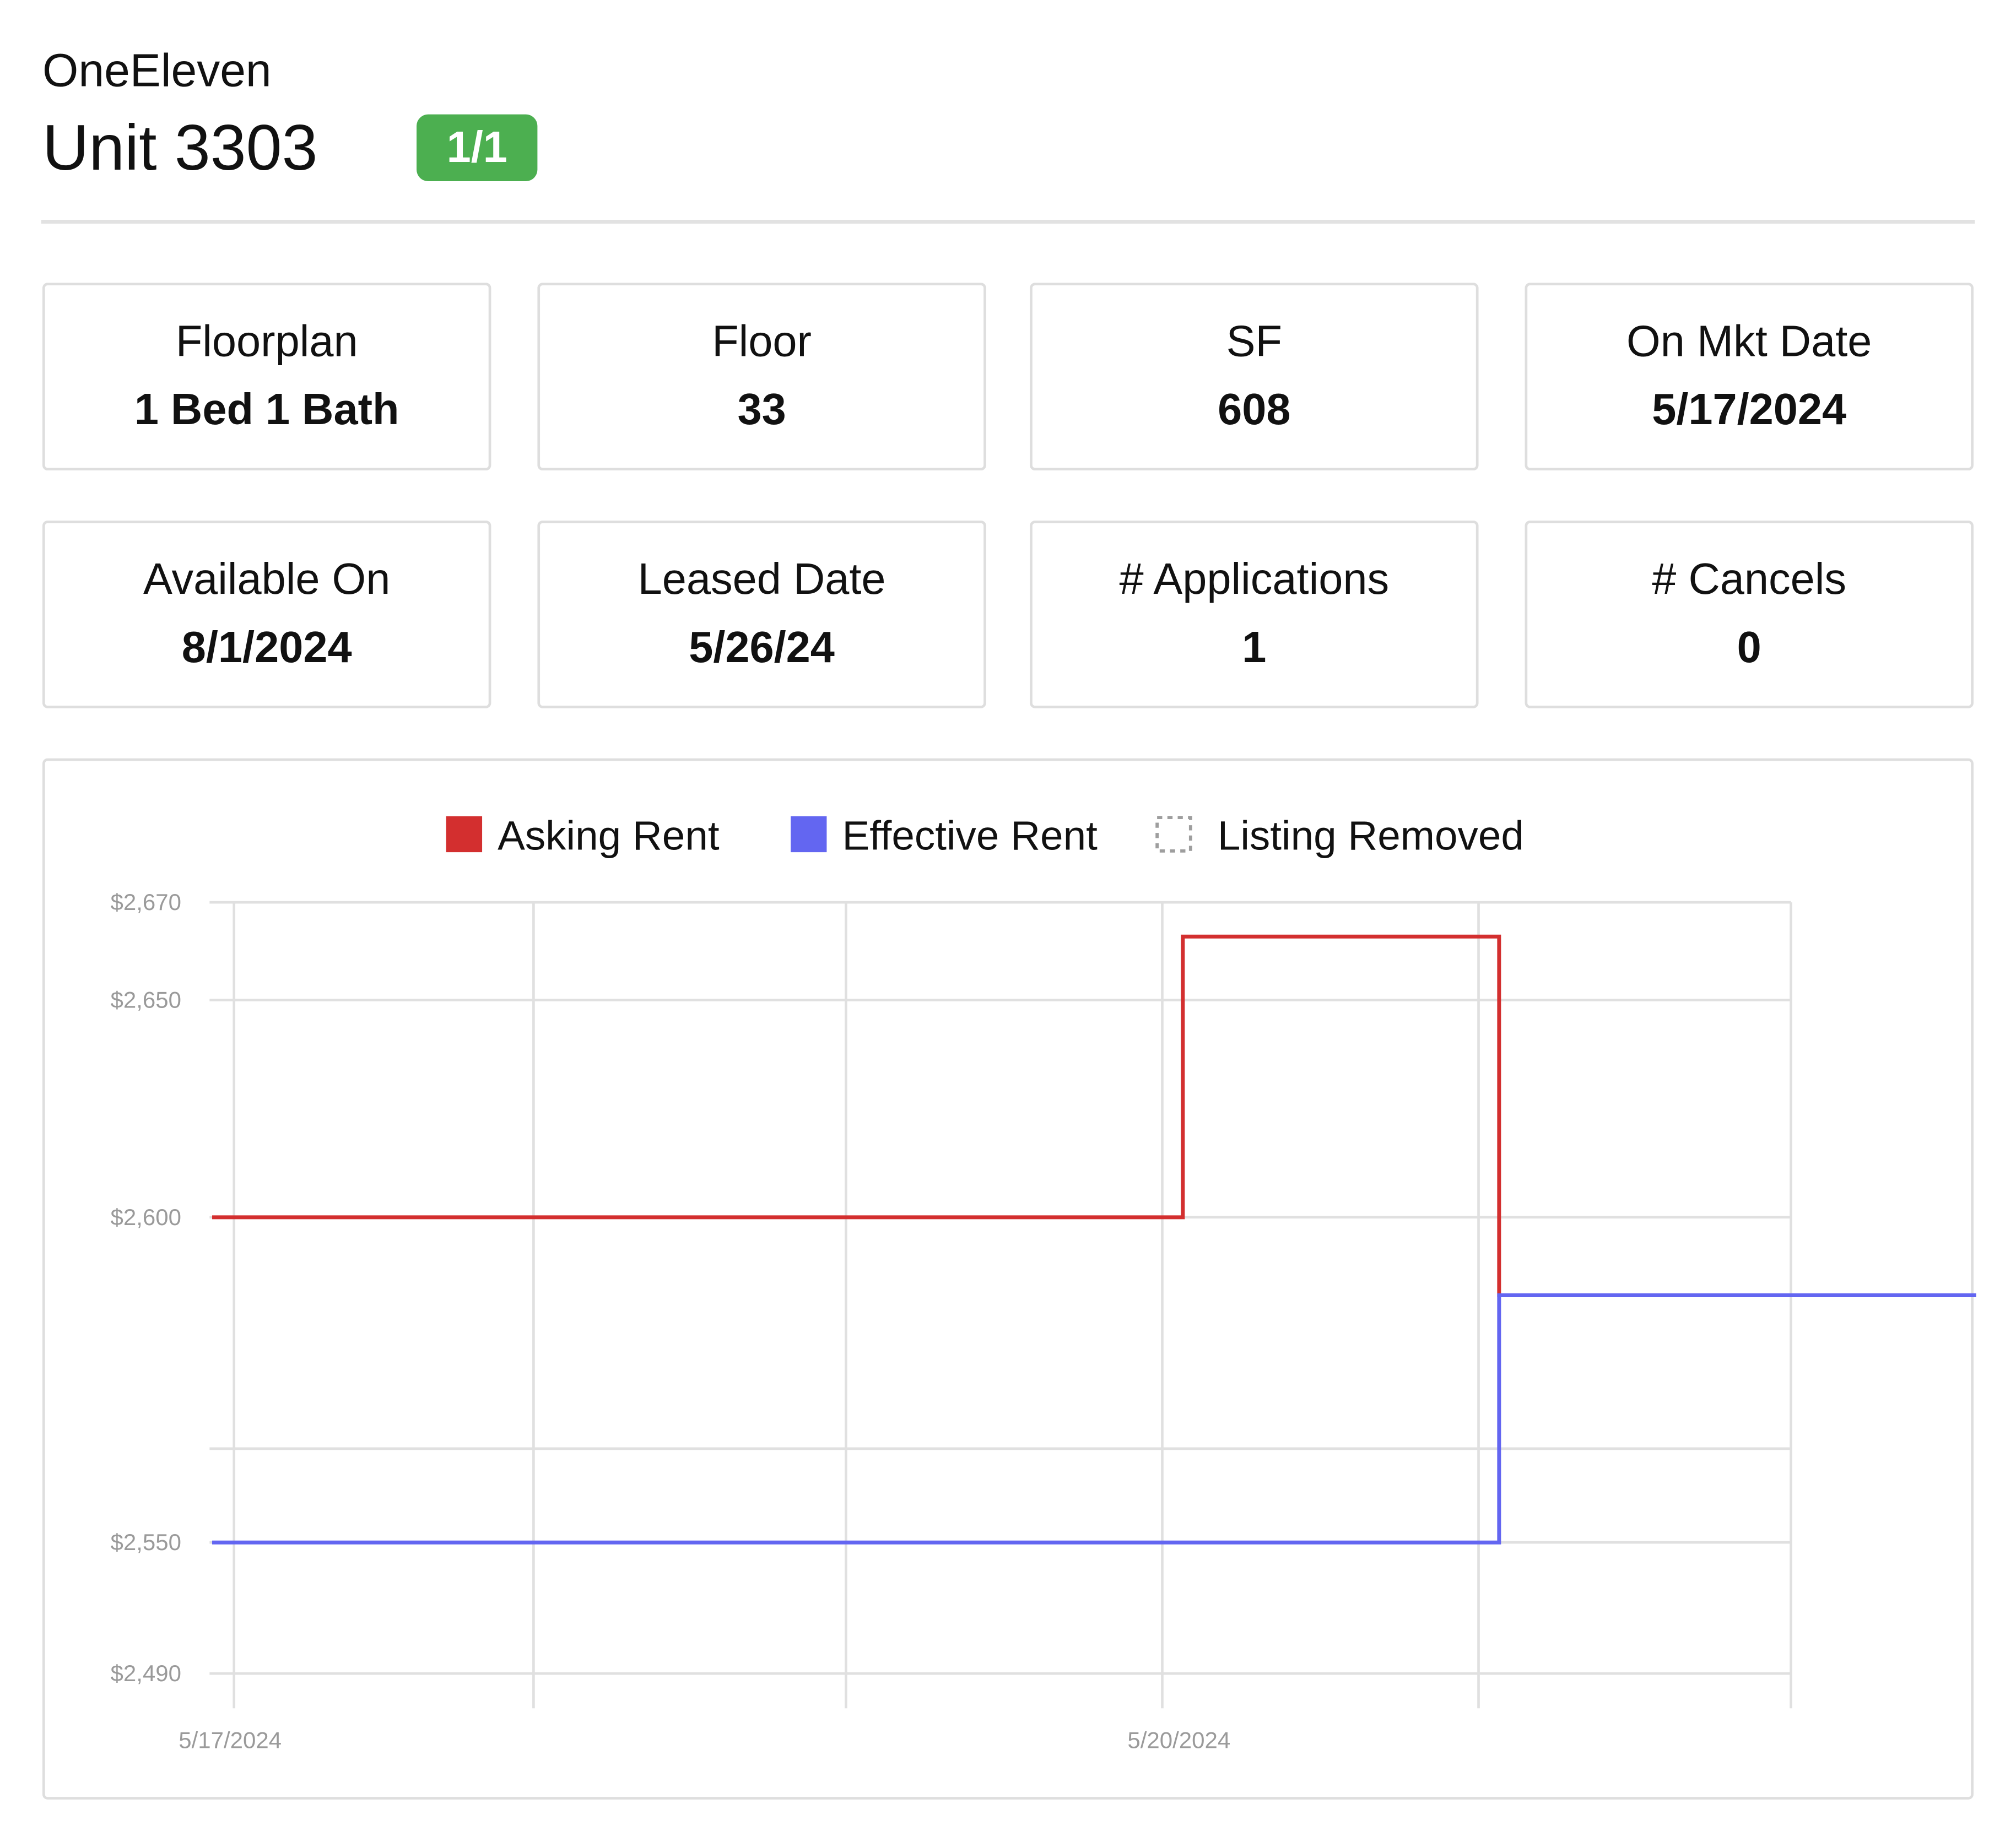  What do you see at coordinates (146, 902) in the screenshot?
I see `y-tick-label: $2,670` at bounding box center [146, 902].